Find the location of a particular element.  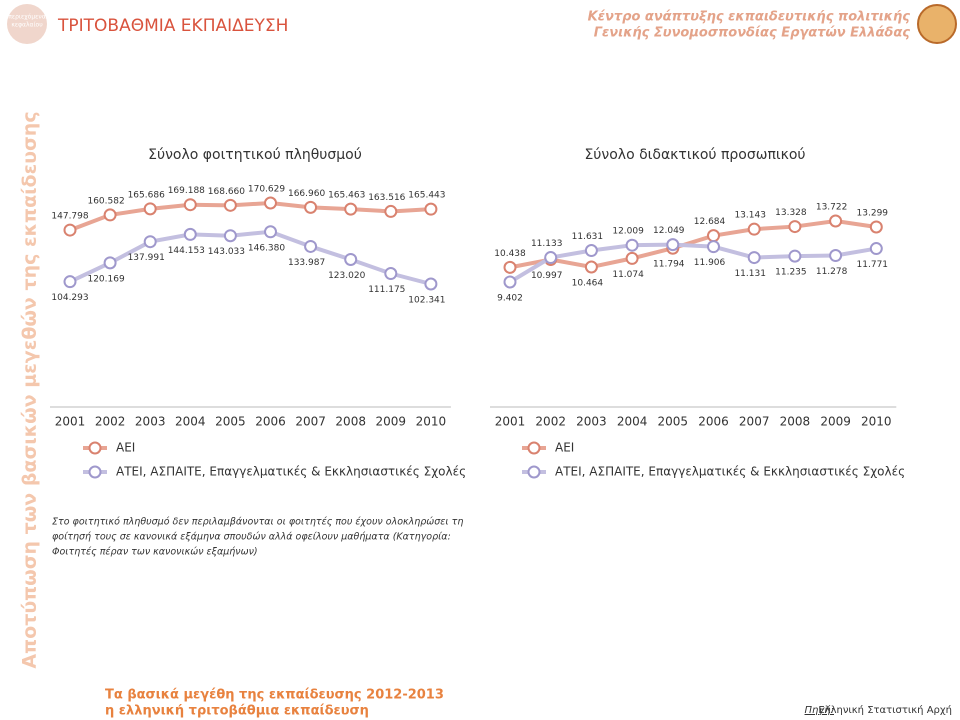

organization: Κέντρο ανάπτυξης εκπαιδευτικής πολιτικής is located at coordinates (749, 17).